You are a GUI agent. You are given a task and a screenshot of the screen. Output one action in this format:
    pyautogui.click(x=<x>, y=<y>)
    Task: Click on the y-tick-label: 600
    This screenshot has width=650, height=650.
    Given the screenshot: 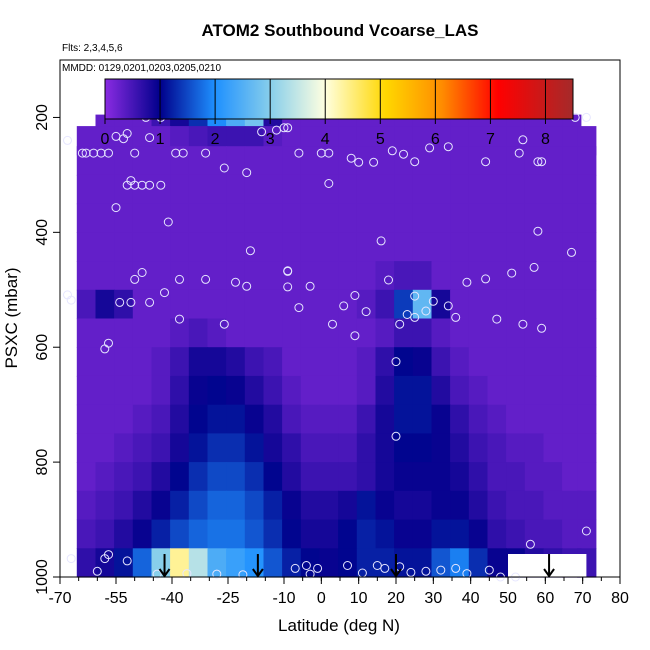 What is the action you would take?
    pyautogui.click(x=42, y=347)
    